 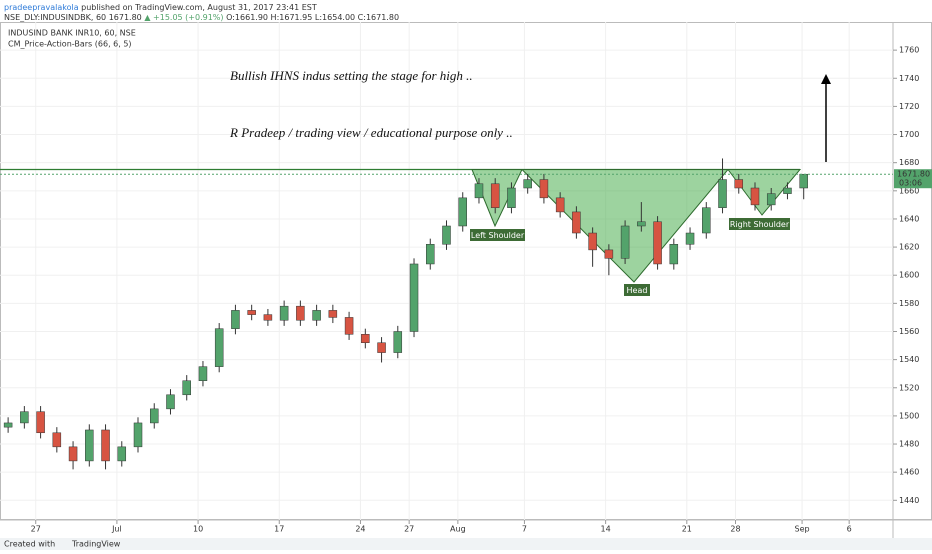 What do you see at coordinates (909, 331) in the screenshot?
I see `y-tick-label: 1560` at bounding box center [909, 331].